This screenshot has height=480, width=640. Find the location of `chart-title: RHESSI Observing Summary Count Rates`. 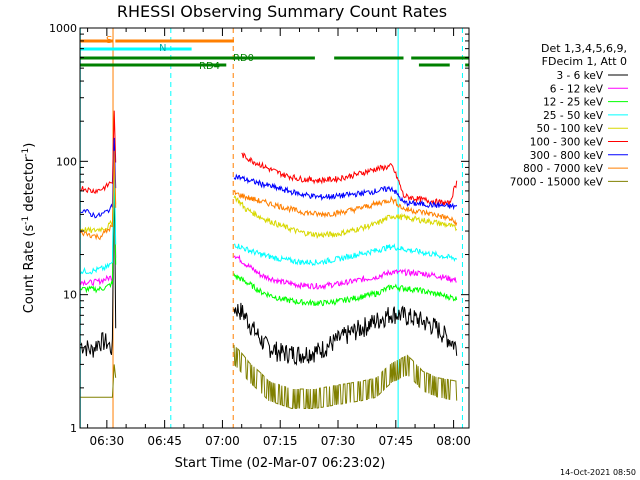

chart-title: RHESSI Observing Summary Count Rates is located at coordinates (282, 11).